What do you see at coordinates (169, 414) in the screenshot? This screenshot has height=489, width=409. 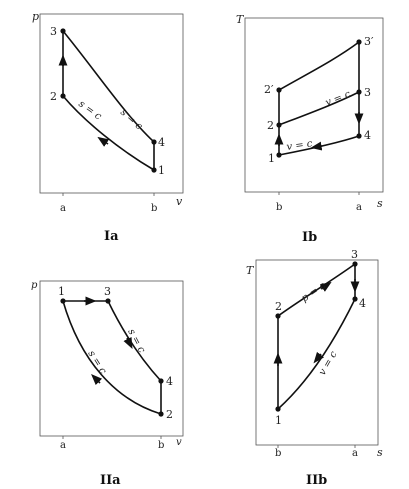 I see `point-label-1: 2` at bounding box center [169, 414].